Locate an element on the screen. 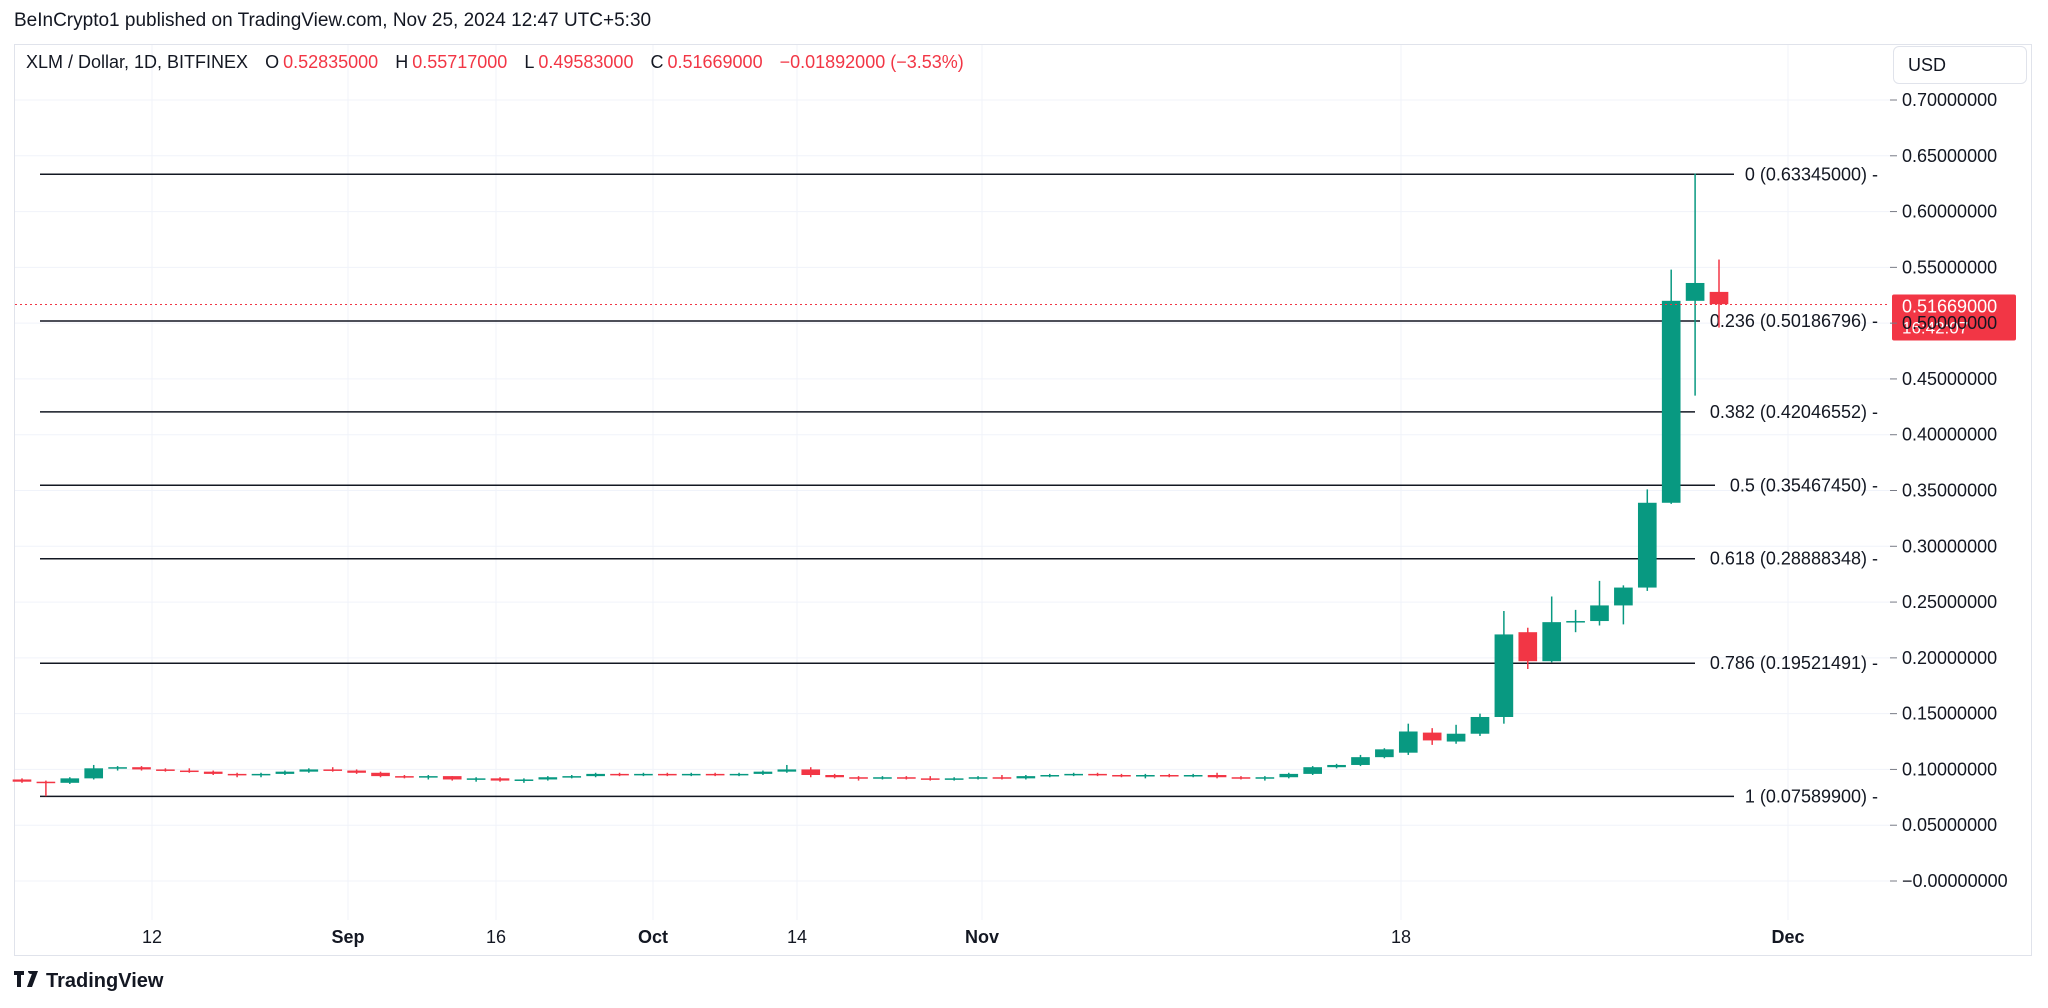 The height and width of the screenshot is (1008, 2048). y-tick-label: 0.40000000 is located at coordinates (1949, 435).